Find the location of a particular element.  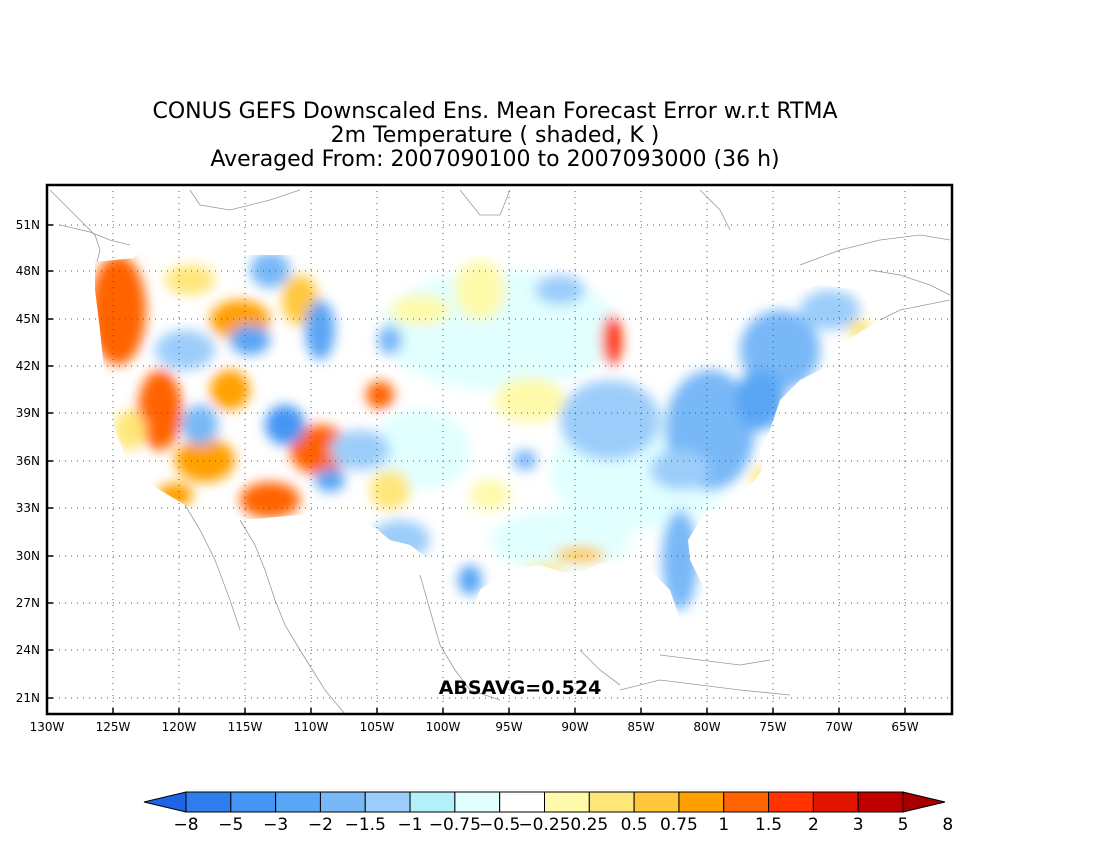

lat-label: 30N is located at coordinates (28, 556).